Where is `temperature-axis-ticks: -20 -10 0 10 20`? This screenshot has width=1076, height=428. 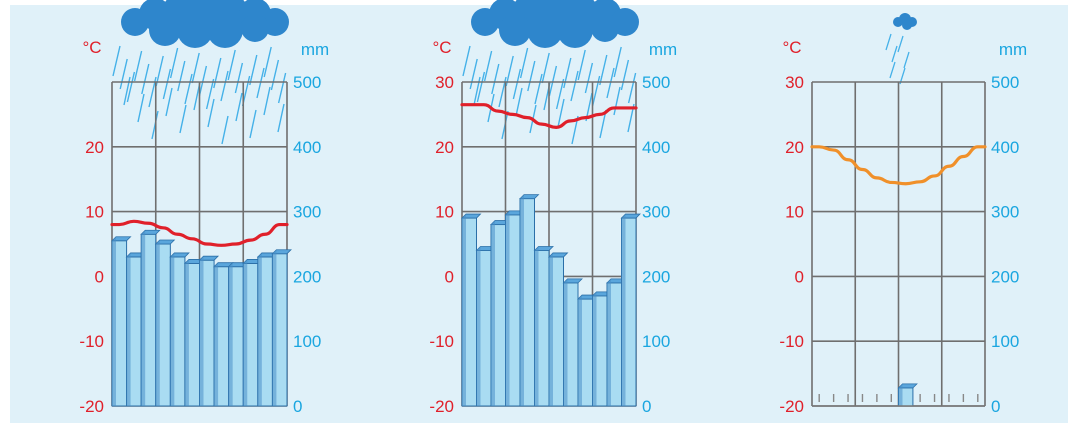 temperature-axis-ticks: -20 -10 0 10 20 is located at coordinates (91, 277).